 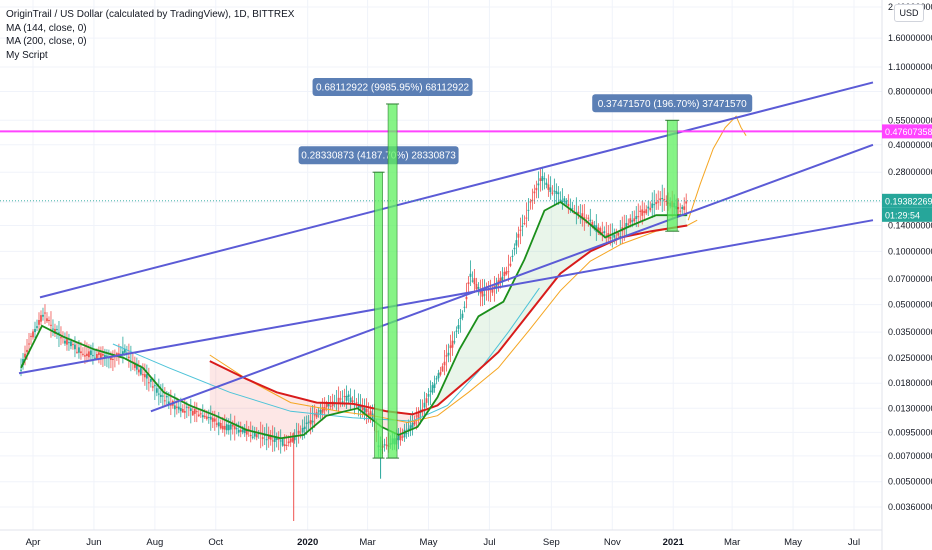 I want to click on last-price-tag-bg, so click(x=907, y=200).